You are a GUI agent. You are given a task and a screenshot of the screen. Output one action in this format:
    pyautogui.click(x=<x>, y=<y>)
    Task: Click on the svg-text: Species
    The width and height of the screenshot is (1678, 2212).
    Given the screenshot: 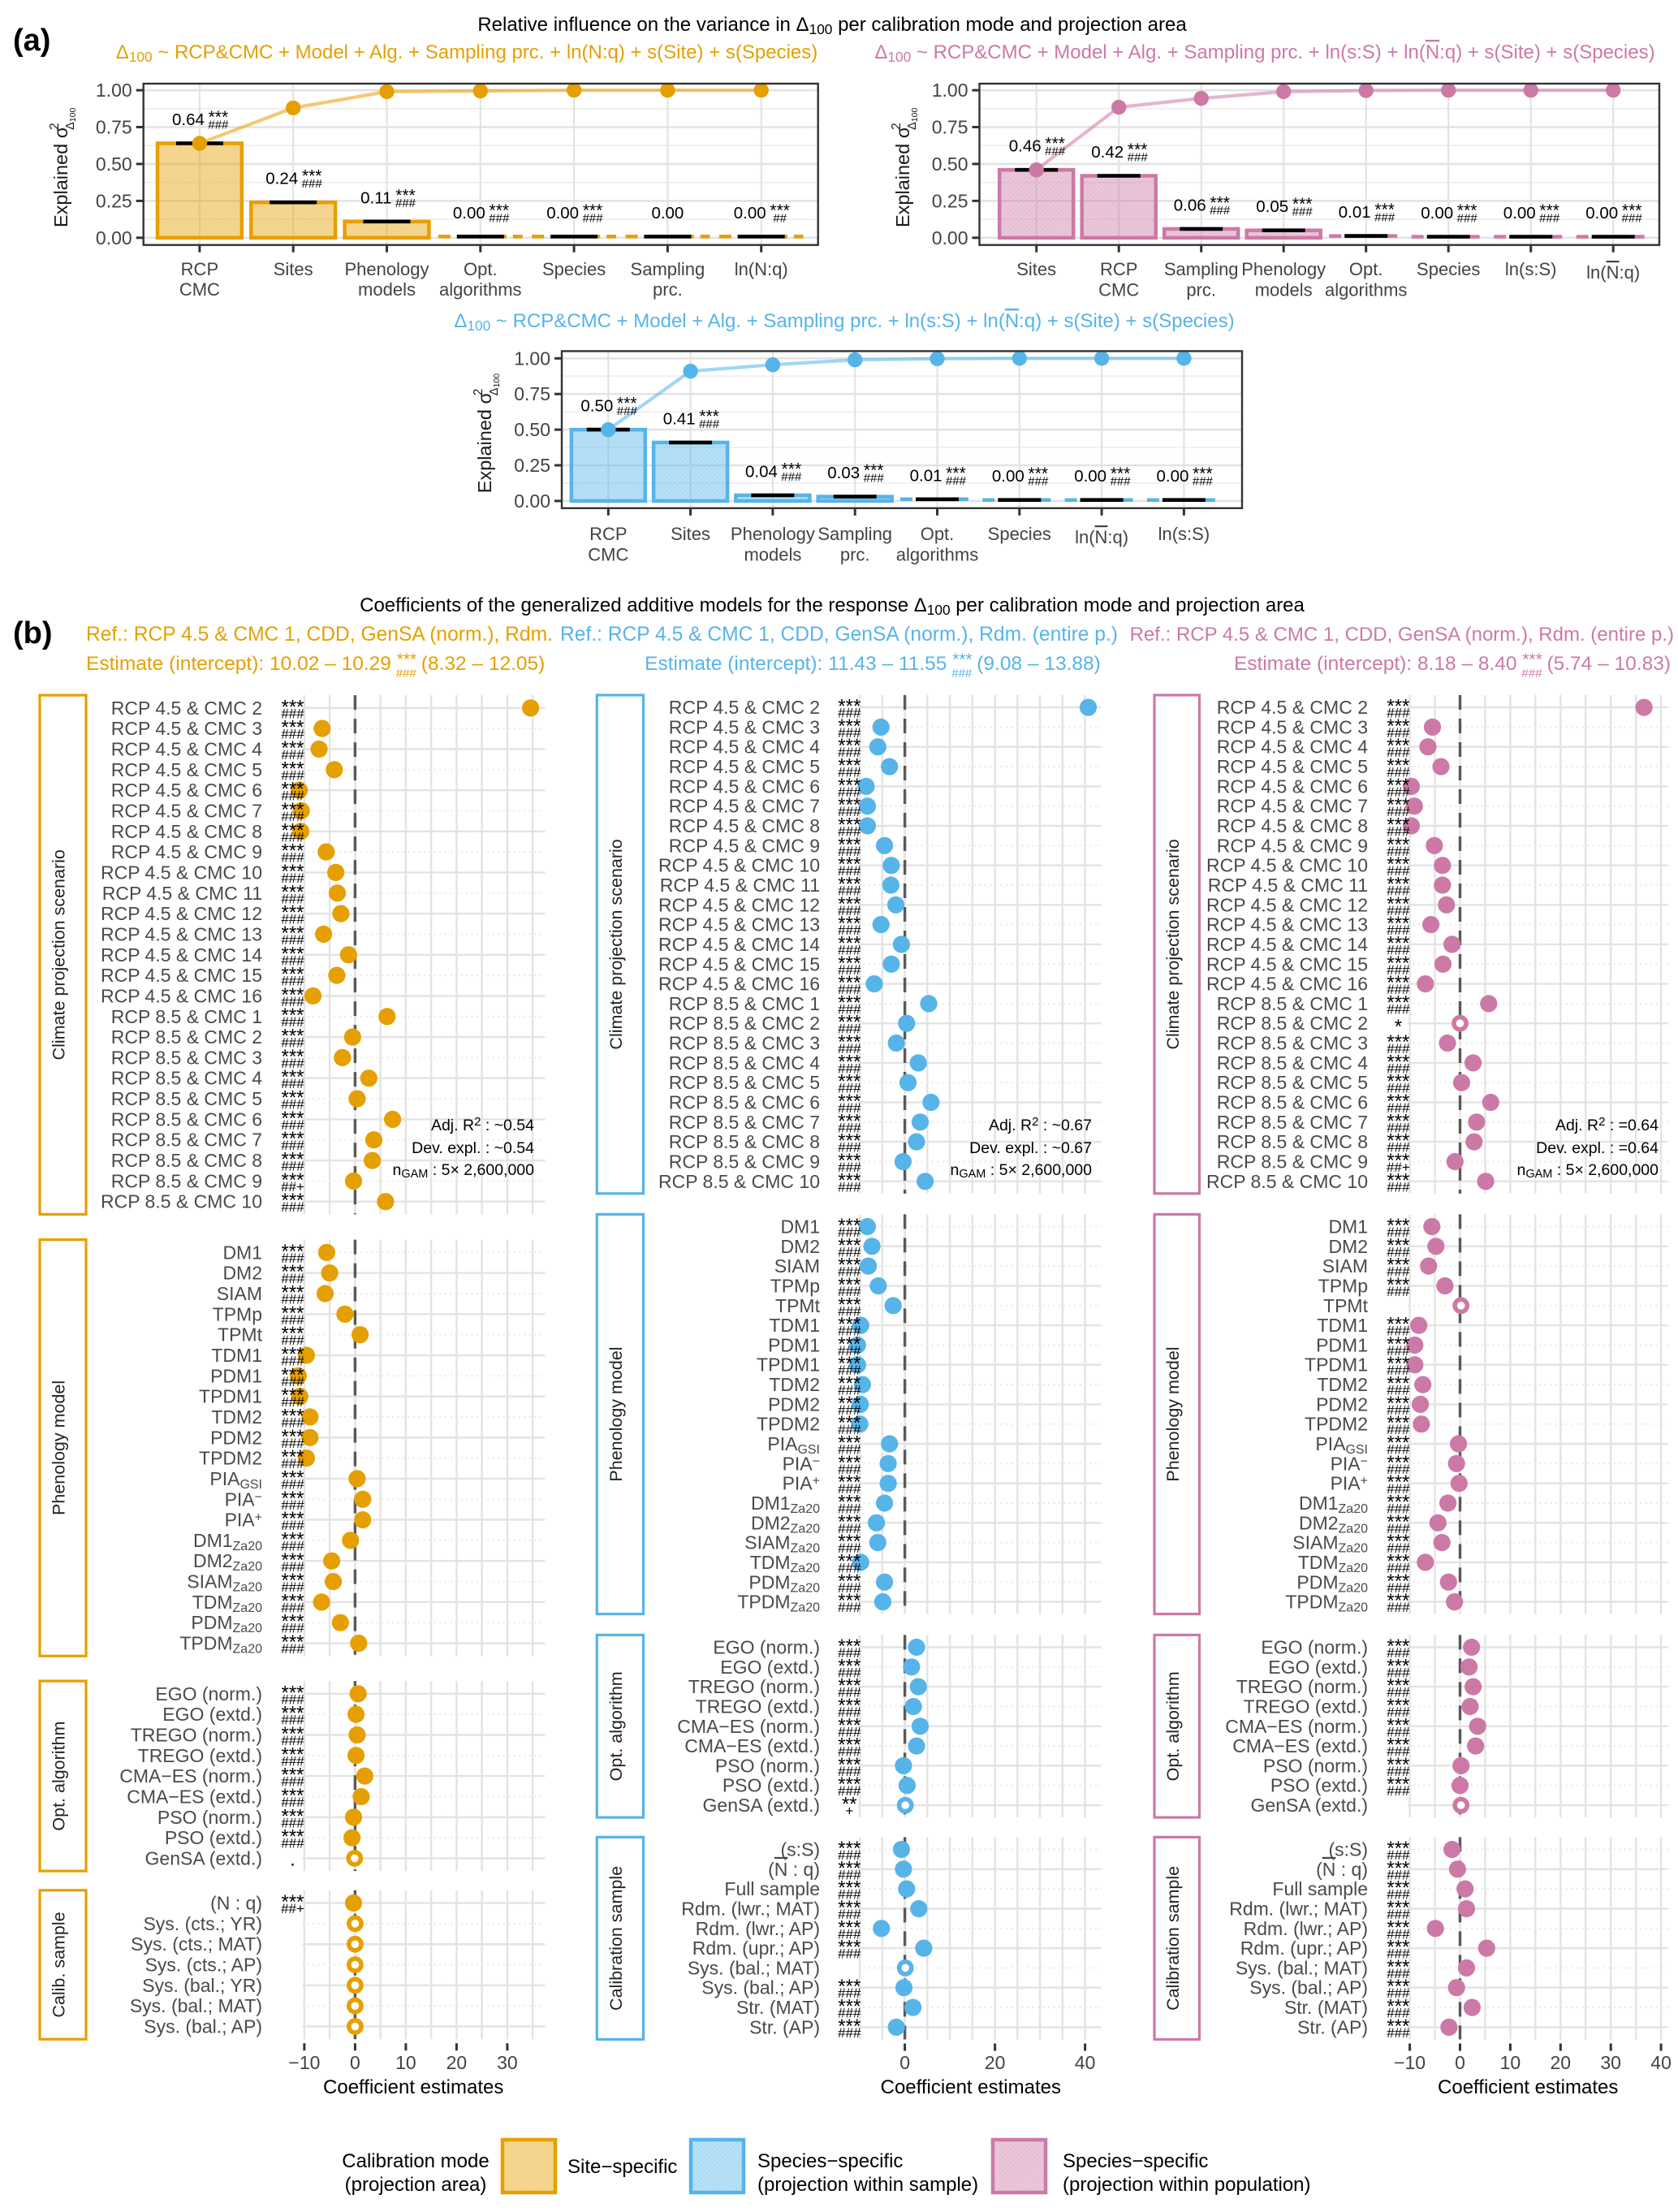 What is the action you would take?
    pyautogui.click(x=574, y=269)
    